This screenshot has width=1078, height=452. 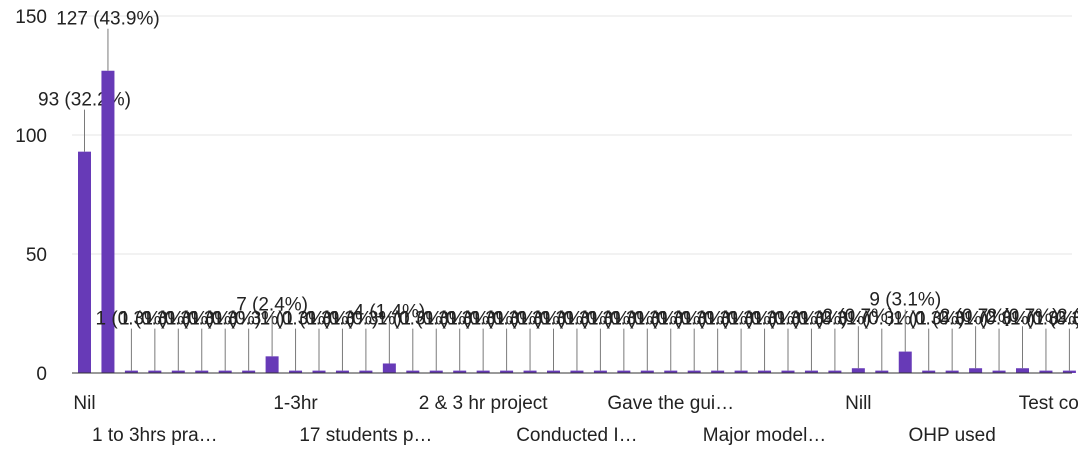 I want to click on x-category-label: Test conduc, so click(x=1048, y=403).